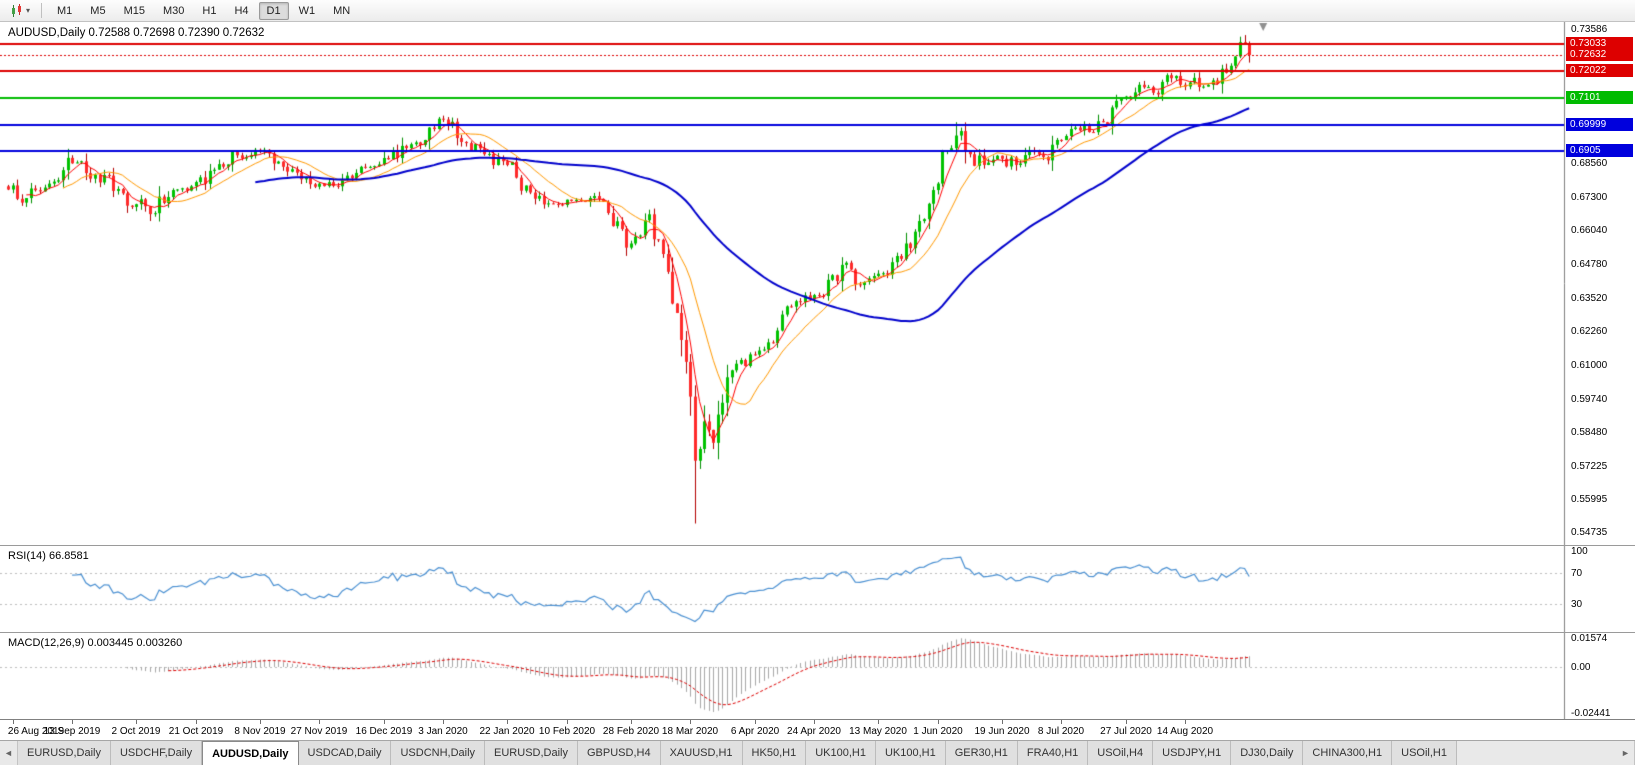 Image resolution: width=1635 pixels, height=765 pixels. What do you see at coordinates (438, 753) in the screenshot?
I see `chart-tab-usdcnh-daily: USDCNH,Daily` at bounding box center [438, 753].